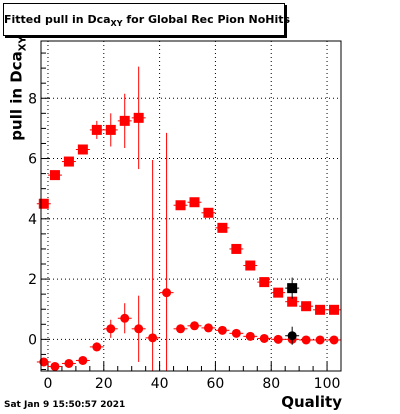 Image resolution: width=400 pixels, height=414 pixels. Describe the element at coordinates (57, 19) in the screenshot. I see `title-main: Fitted pull in Dca` at that location.